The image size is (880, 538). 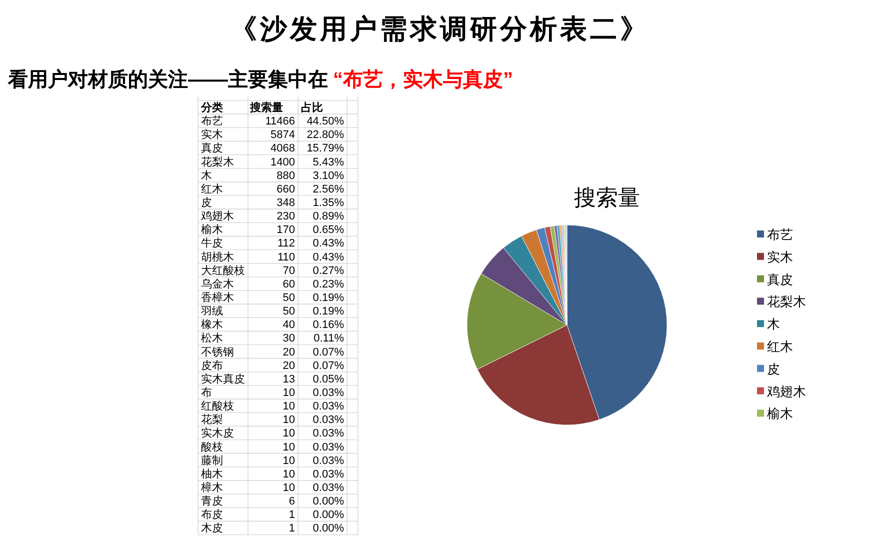 What do you see at coordinates (285, 216) in the screenshot?
I see `data-label: 230` at bounding box center [285, 216].